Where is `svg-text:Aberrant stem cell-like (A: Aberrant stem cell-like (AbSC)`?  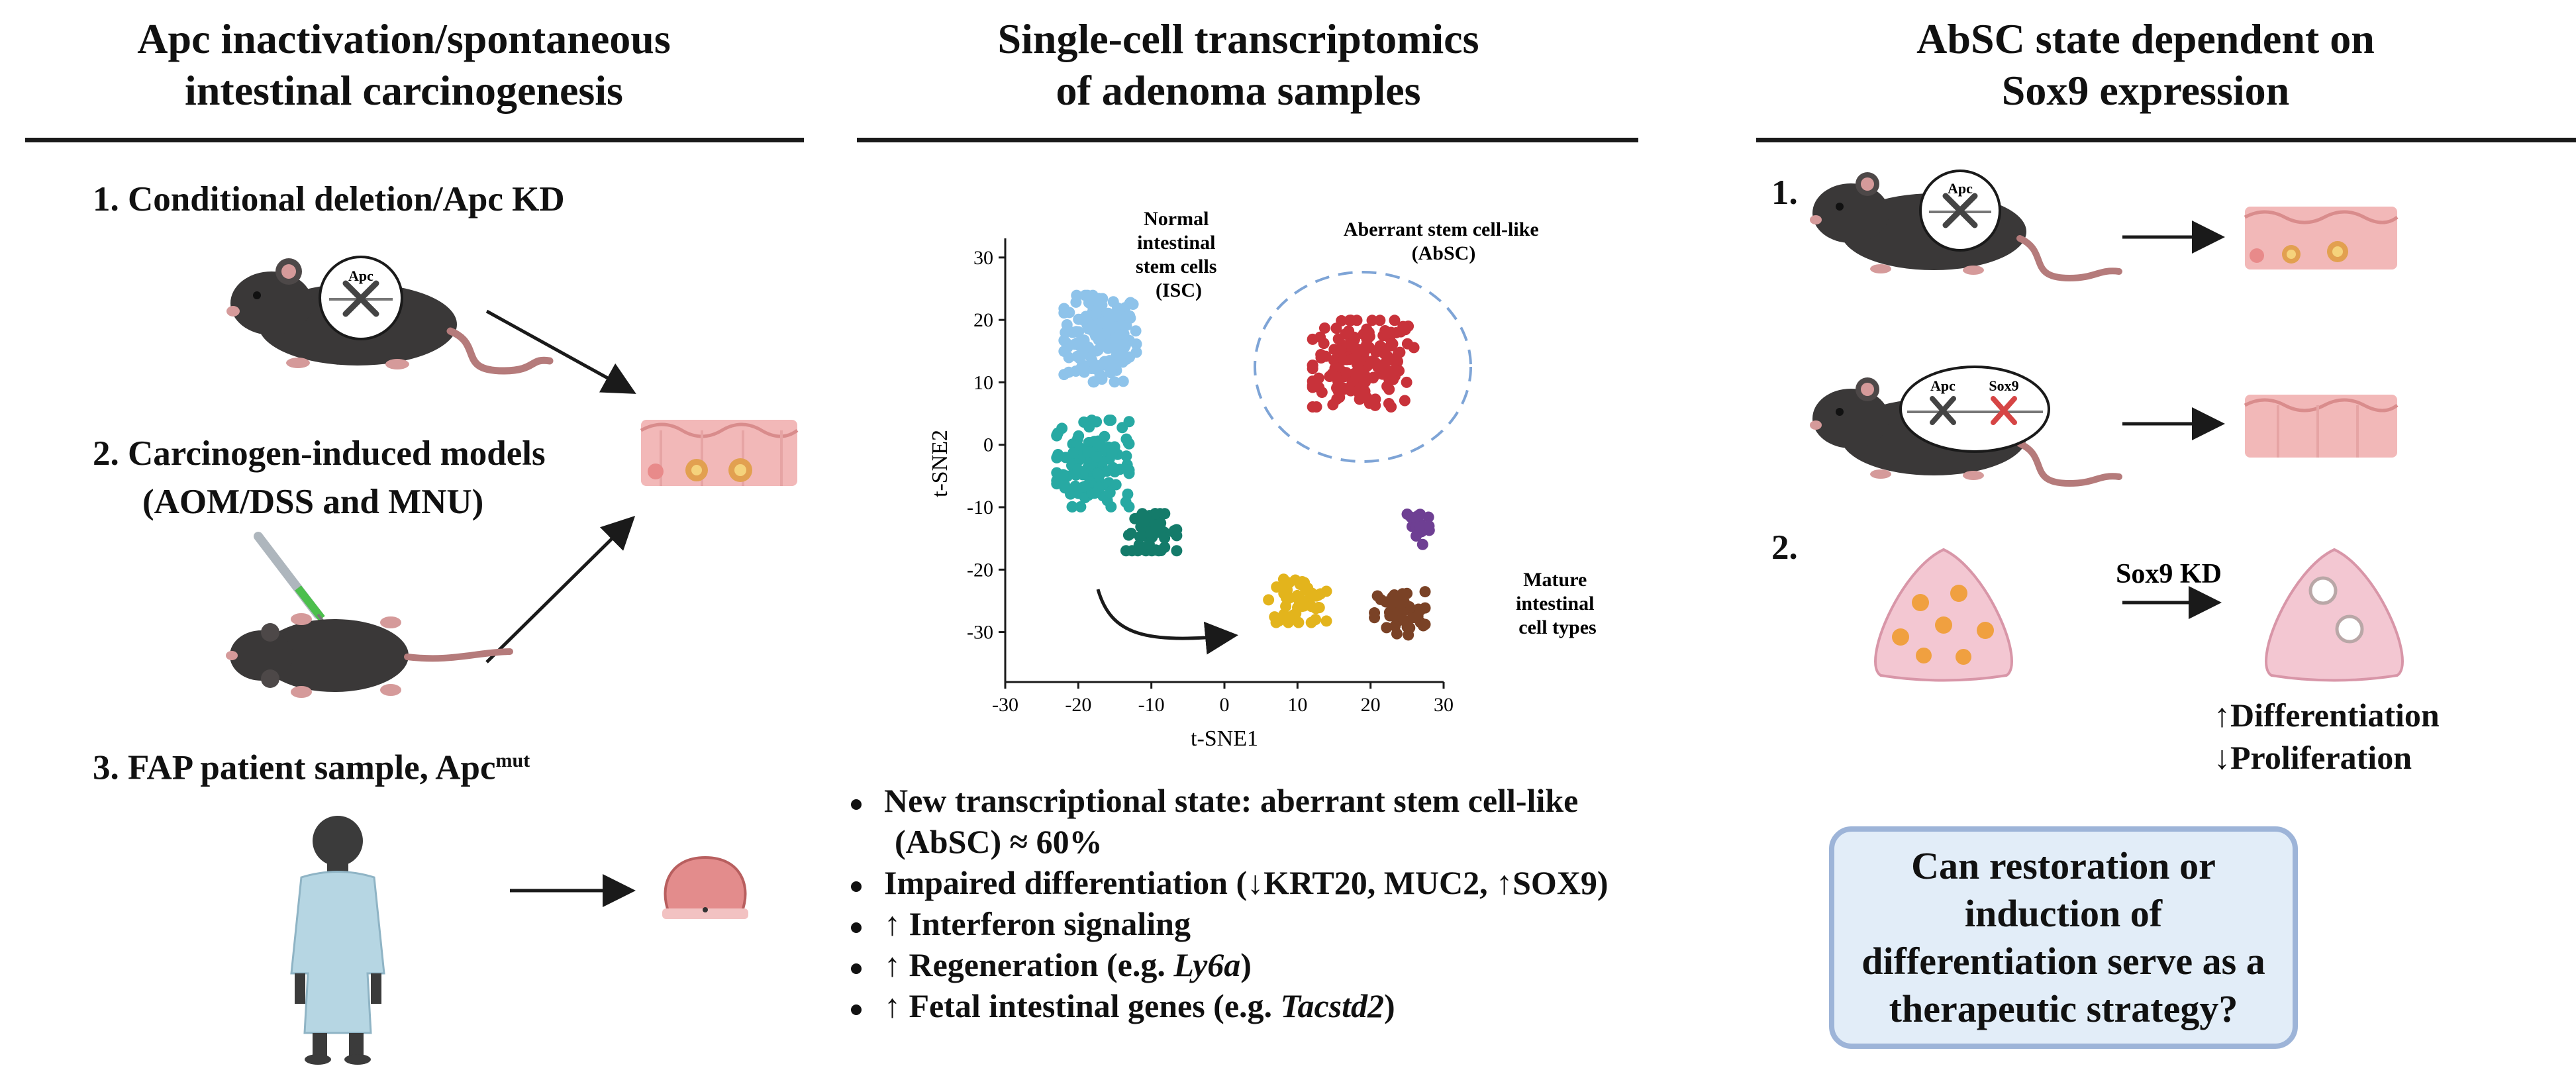
svg-text:Aberrant stem cell-like (A: Aberrant stem cell-like (AbSC) is located at coordinates (1444, 241).